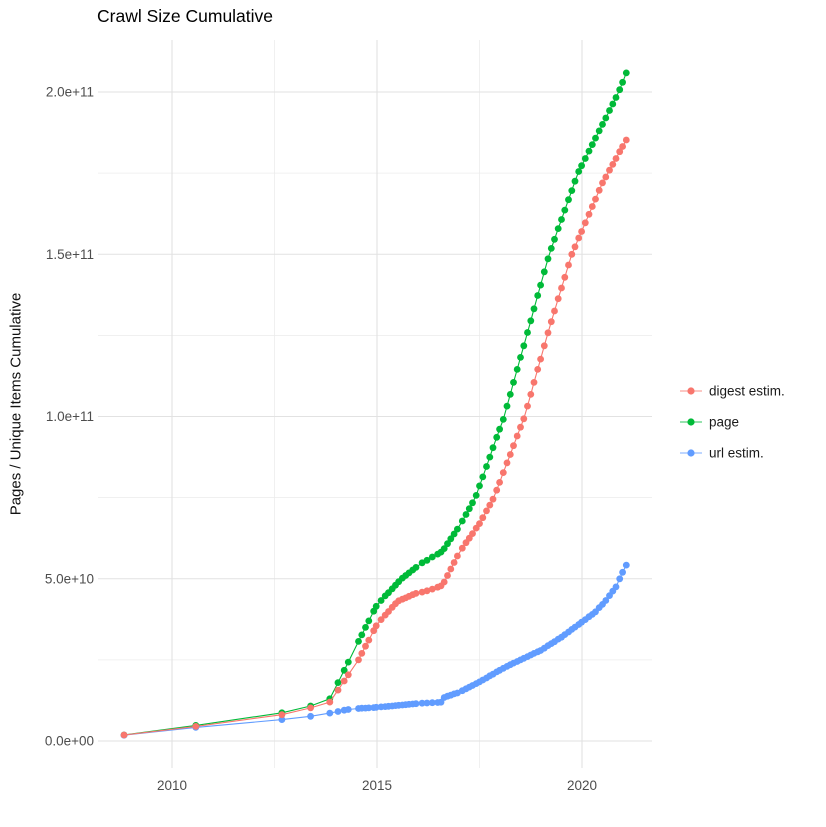  What do you see at coordinates (69, 741) in the screenshot?
I see `y-tick-label: 0.0e+00` at bounding box center [69, 741].